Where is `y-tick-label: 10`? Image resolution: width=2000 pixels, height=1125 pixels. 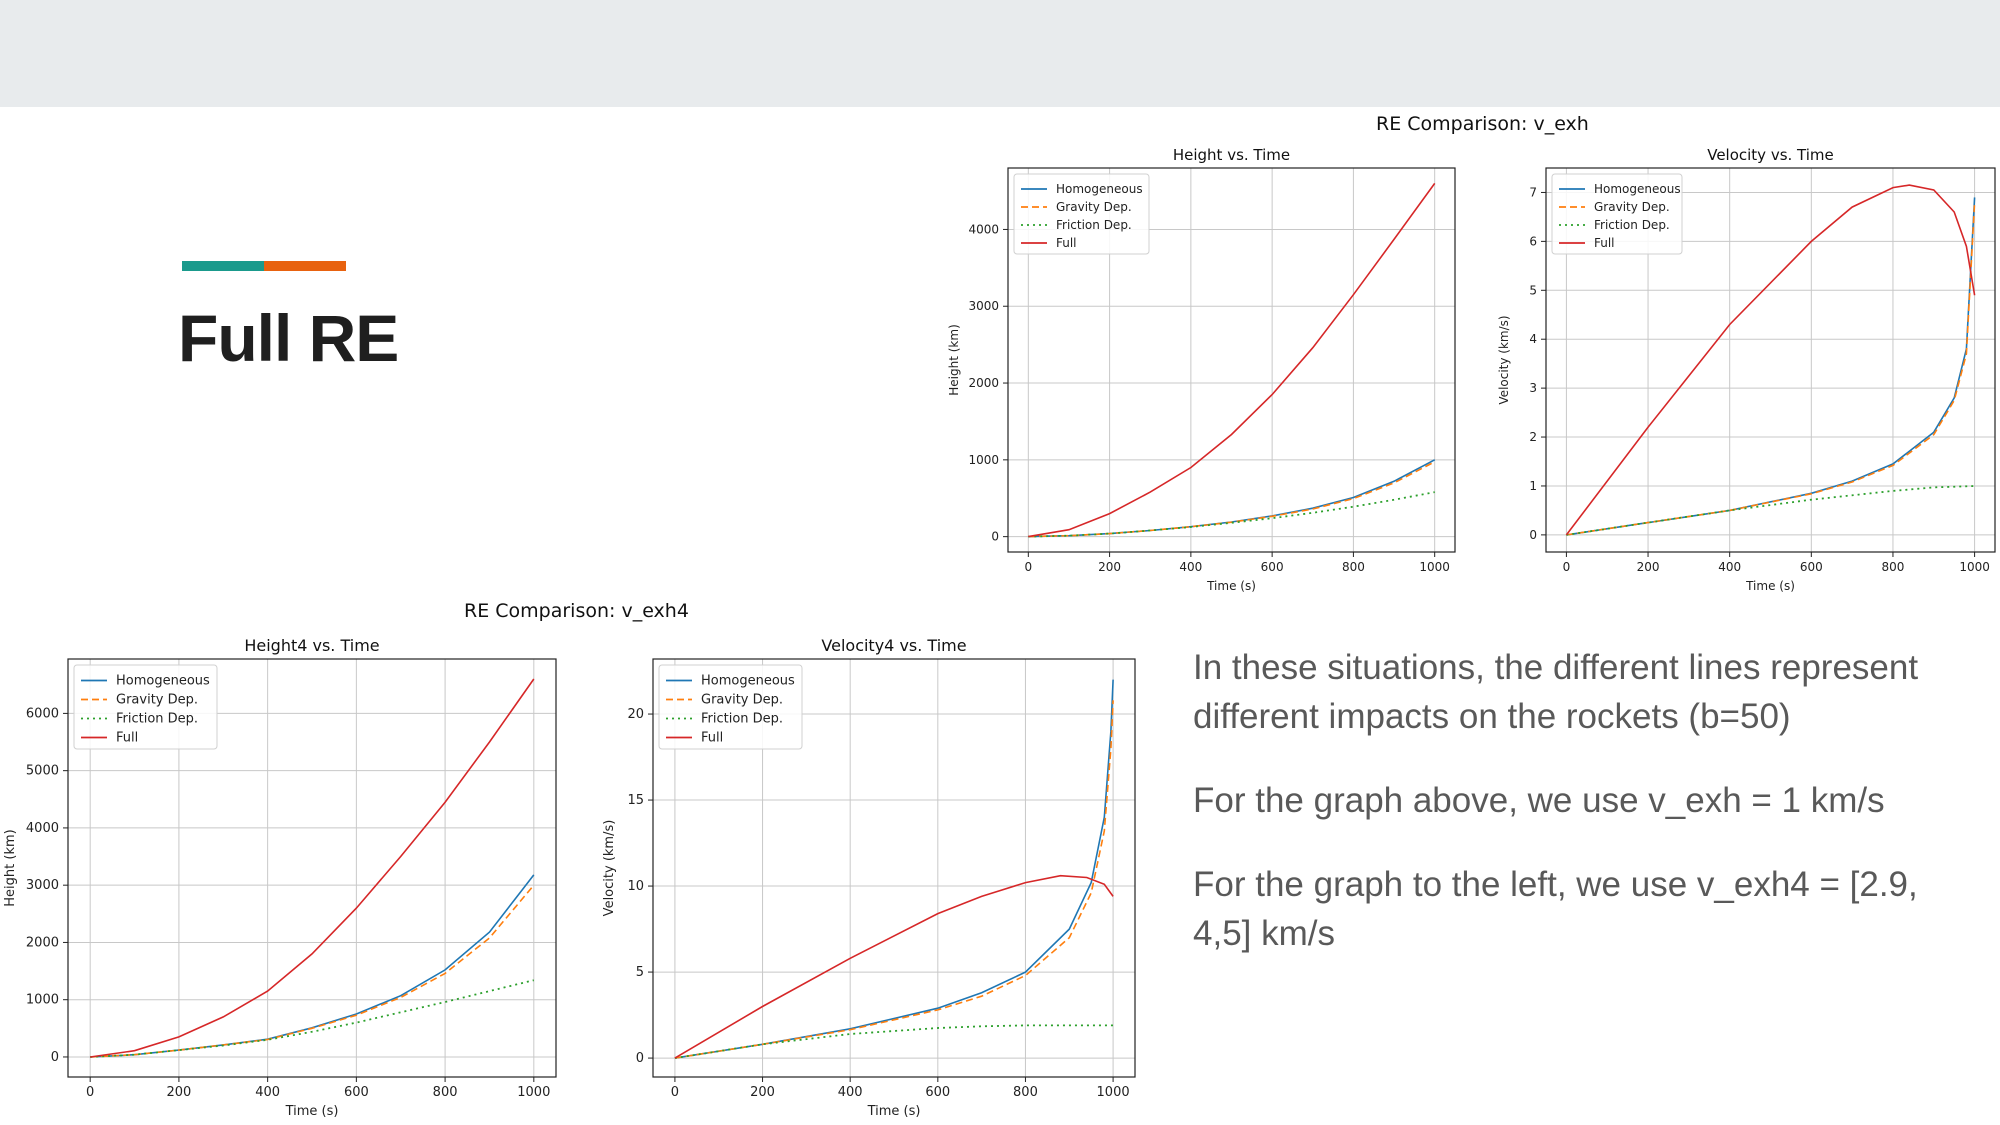 y-tick-label: 10 is located at coordinates (635, 886).